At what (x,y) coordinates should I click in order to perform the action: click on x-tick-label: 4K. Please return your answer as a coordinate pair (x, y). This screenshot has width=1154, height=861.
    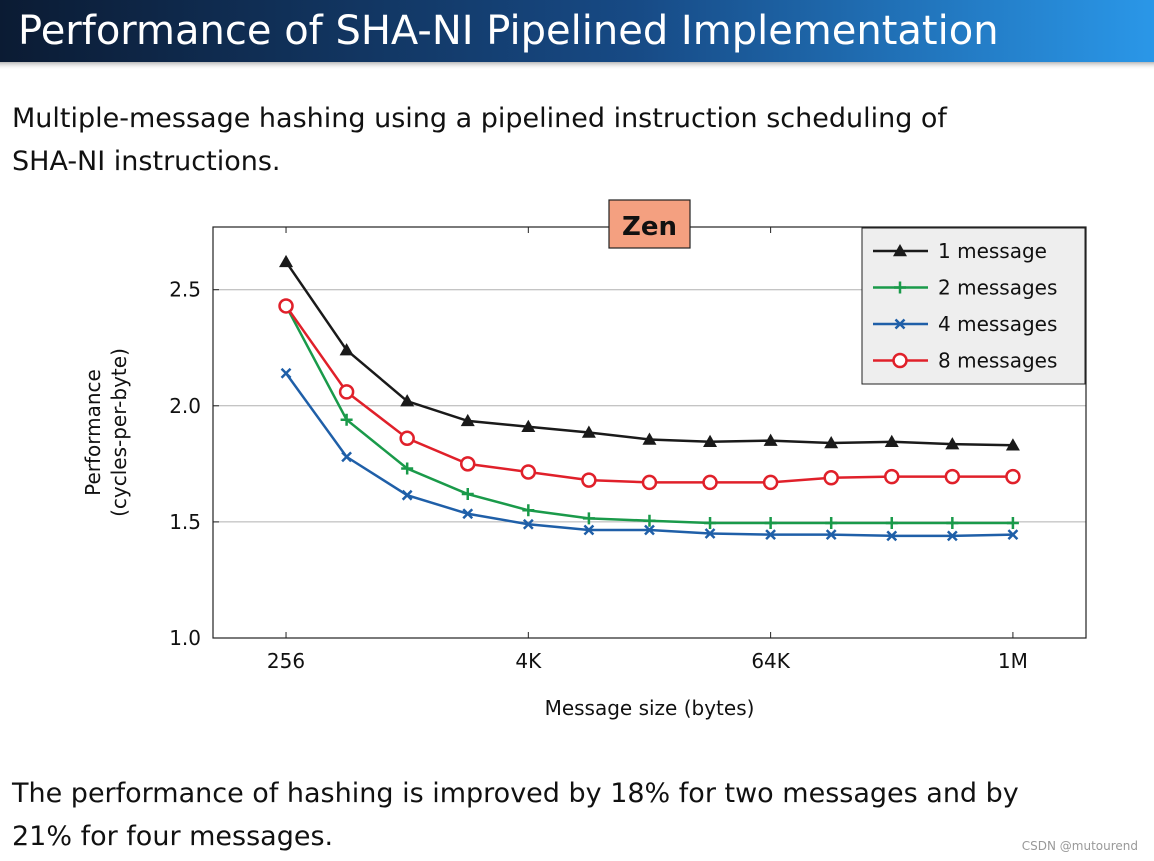
    Looking at the image, I should click on (528, 661).